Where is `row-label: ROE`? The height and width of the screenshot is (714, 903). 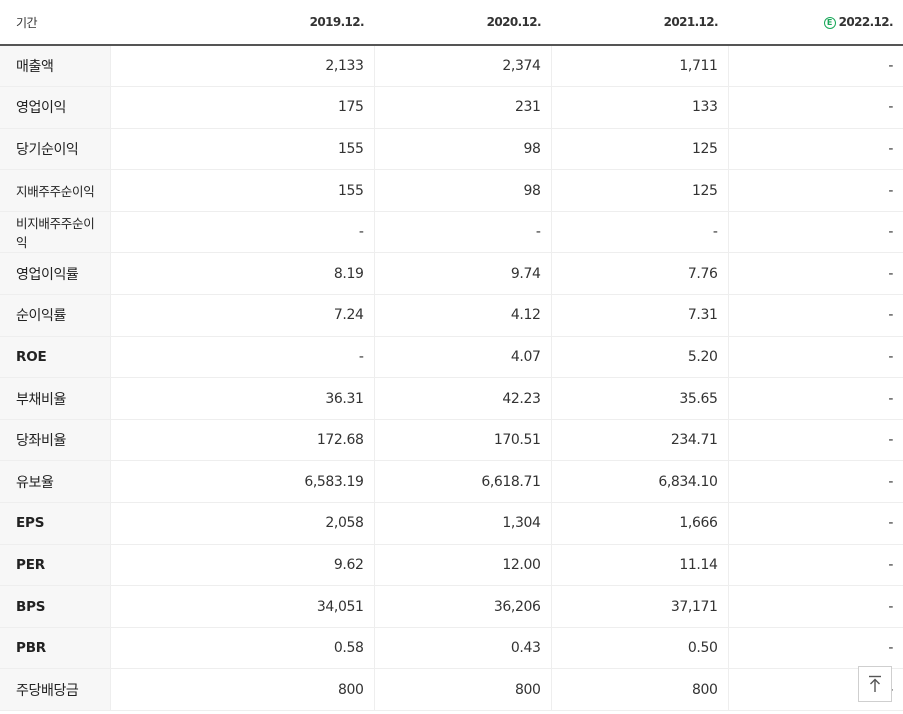
row-label: ROE is located at coordinates (55, 357).